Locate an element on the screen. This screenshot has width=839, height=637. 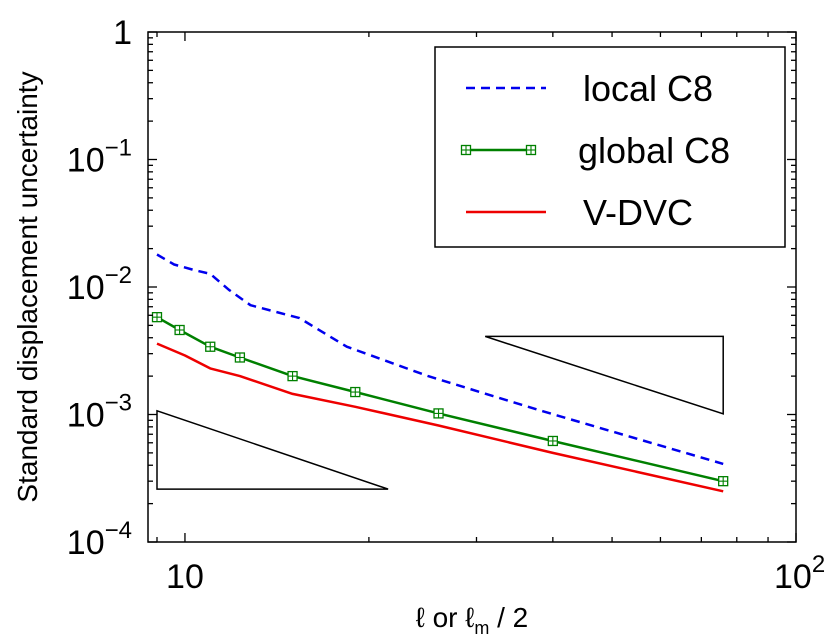
legend-label-global-c8: global C8 is located at coordinates (654, 150).